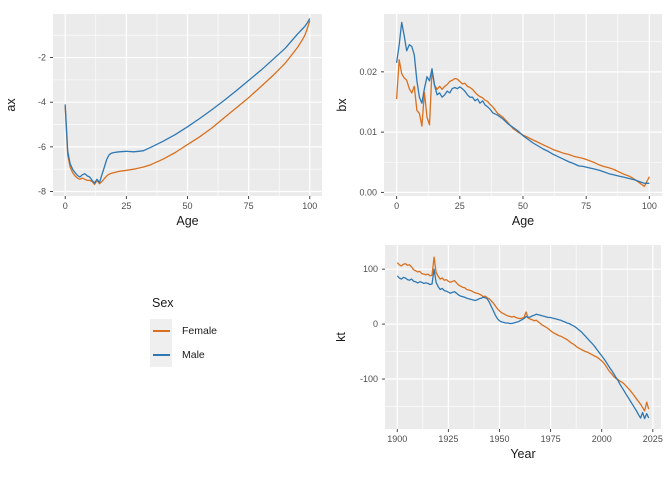  Describe the element at coordinates (42, 58) in the screenshot. I see `y-axis-tick-label: -2` at that location.